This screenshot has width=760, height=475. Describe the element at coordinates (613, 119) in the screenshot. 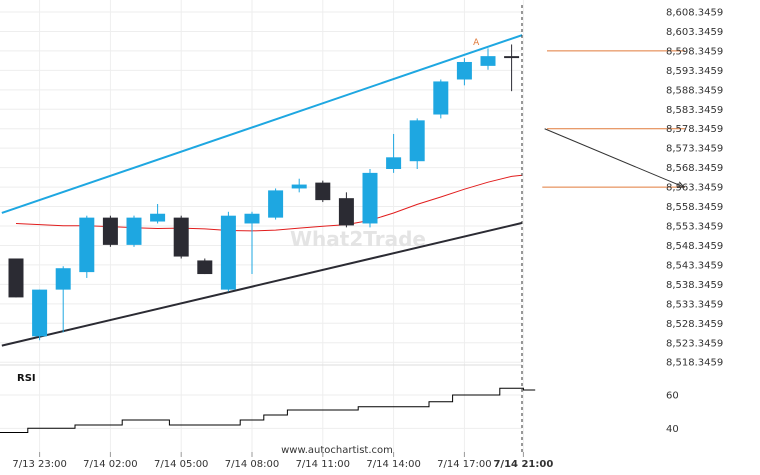

I see `price-levels` at that location.